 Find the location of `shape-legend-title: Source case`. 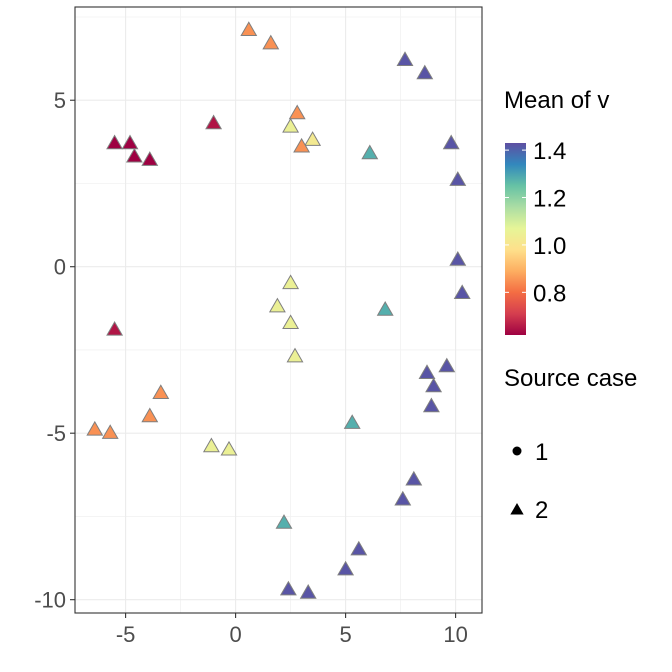

shape-legend-title: Source case is located at coordinates (570, 378).